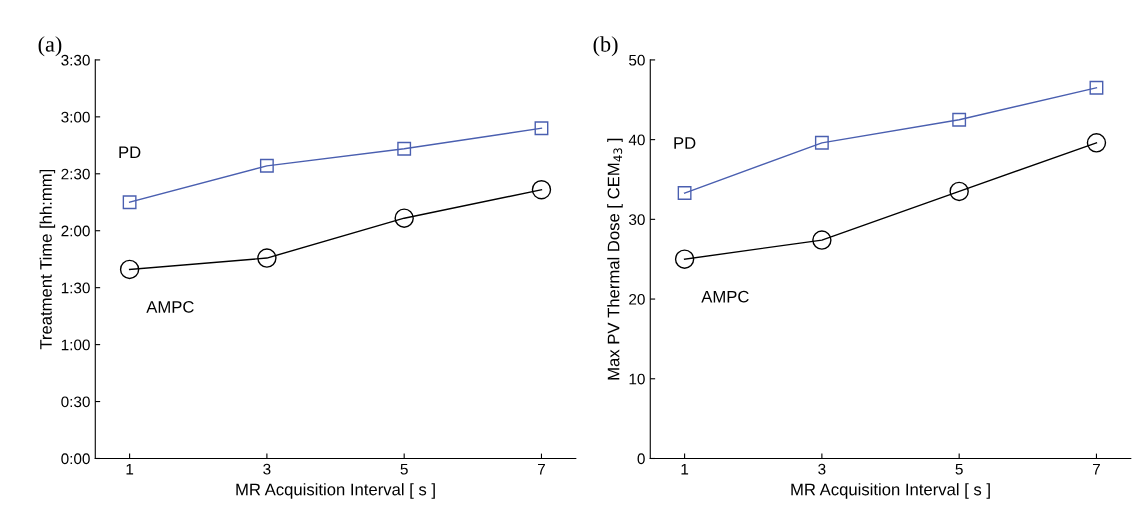 This screenshot has width=1148, height=521. I want to click on y-tick-label: 30, so click(637, 220).